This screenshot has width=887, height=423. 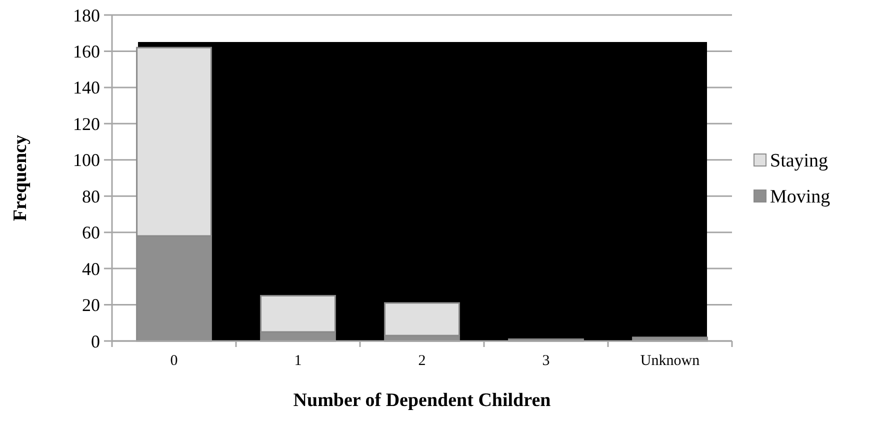 I want to click on y-tick-label: 160, so click(x=86, y=52).